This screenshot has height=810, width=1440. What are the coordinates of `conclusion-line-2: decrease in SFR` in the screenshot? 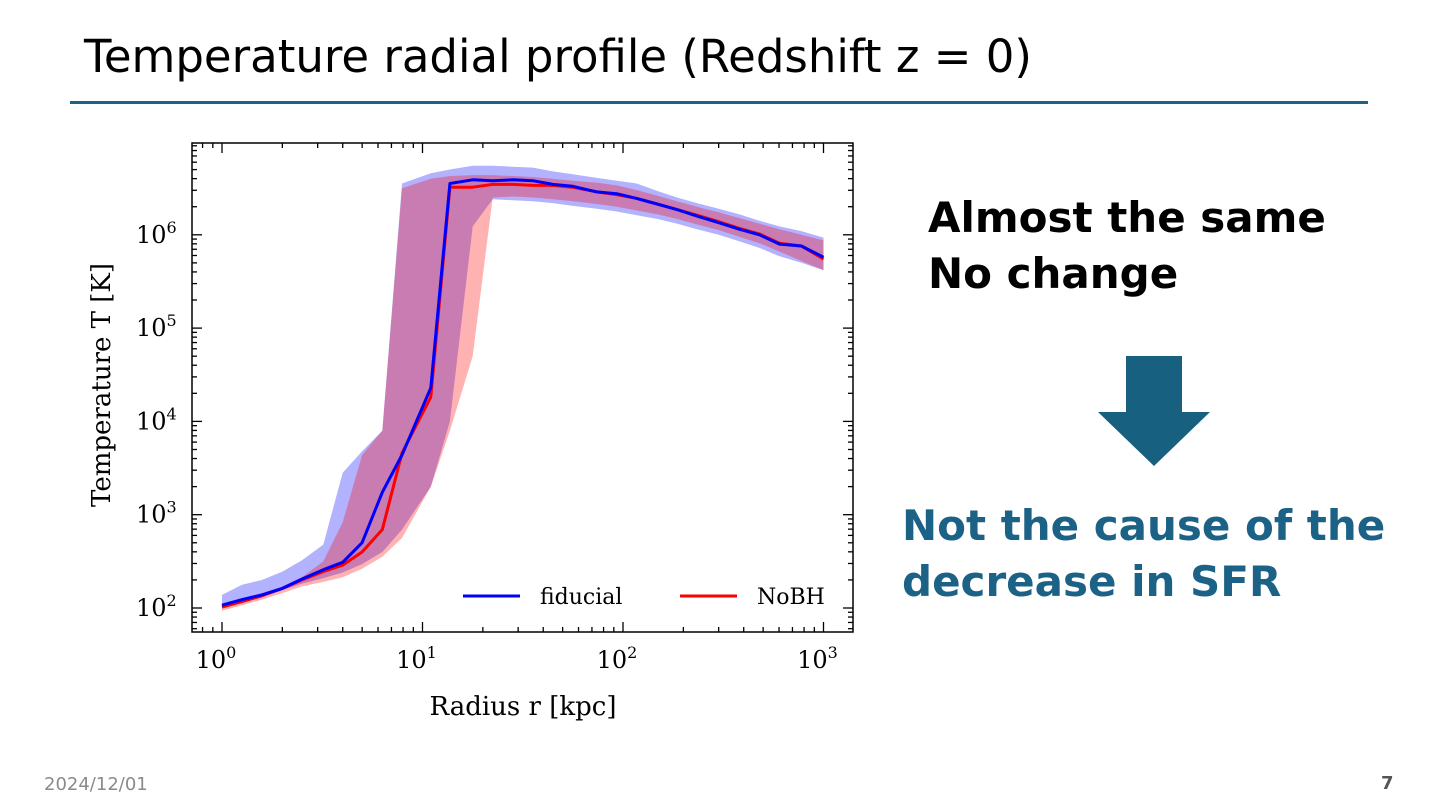 It's located at (1092, 581).